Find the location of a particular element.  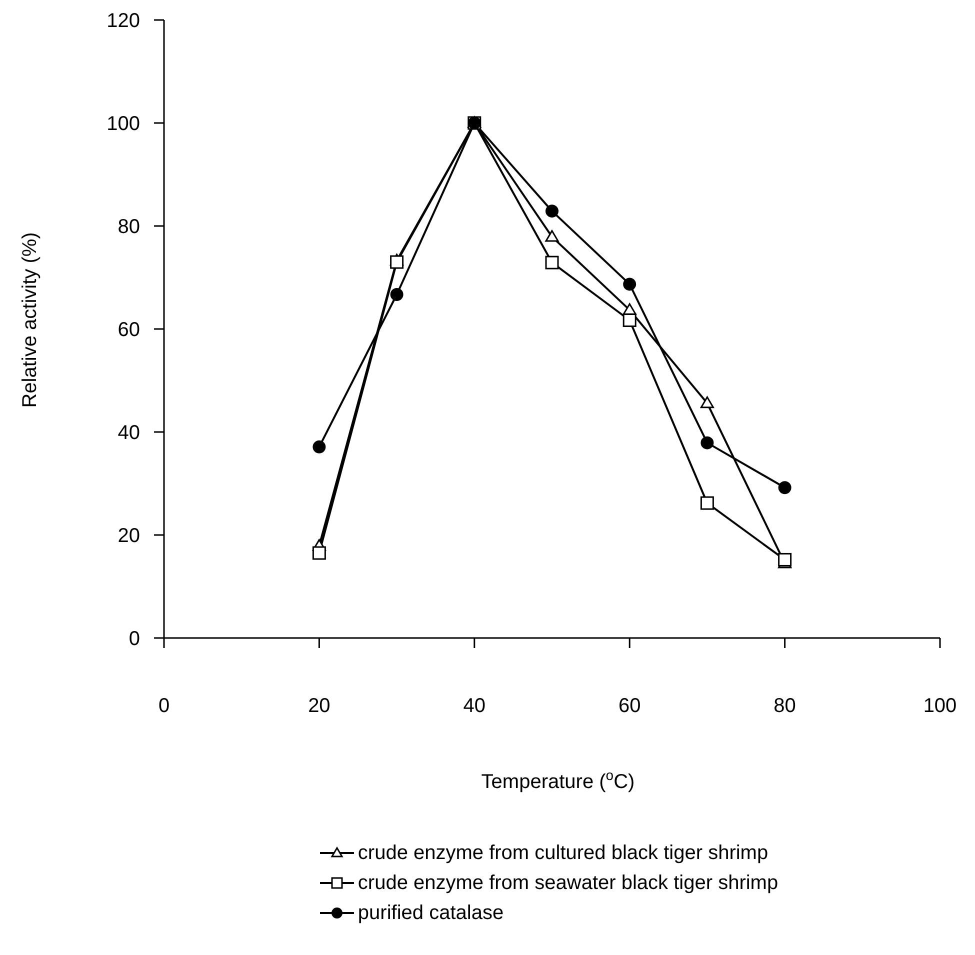

x-tick-label: 80 is located at coordinates (785, 706).